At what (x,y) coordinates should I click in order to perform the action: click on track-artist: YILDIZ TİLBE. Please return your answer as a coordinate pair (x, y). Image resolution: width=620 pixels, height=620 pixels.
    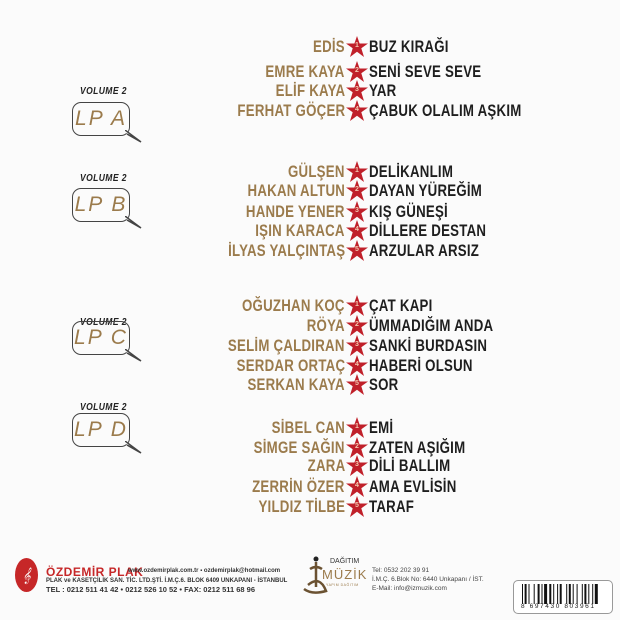
    Looking at the image, I should click on (301, 506).